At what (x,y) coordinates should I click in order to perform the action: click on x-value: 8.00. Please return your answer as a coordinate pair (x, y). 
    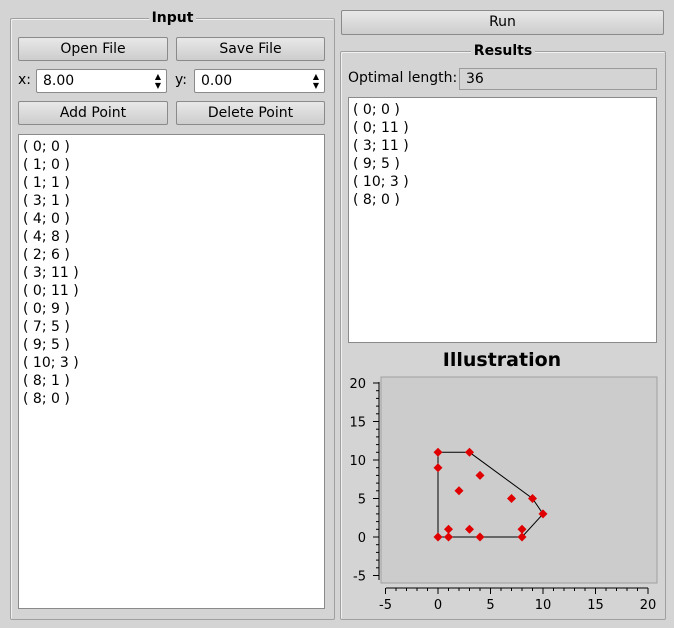
    Looking at the image, I should click on (59, 81).